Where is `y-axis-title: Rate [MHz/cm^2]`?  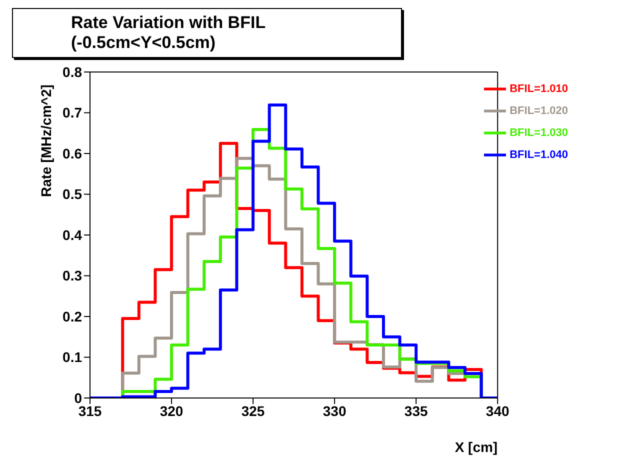
y-axis-title: Rate [MHz/cm^2] is located at coordinates (46, 140).